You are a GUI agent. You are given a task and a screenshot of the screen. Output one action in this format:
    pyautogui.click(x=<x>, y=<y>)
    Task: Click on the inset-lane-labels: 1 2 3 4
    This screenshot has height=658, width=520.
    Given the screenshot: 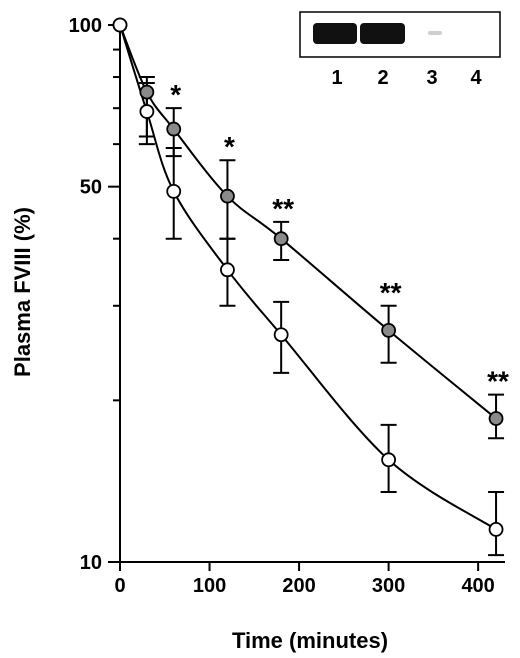 What is the action you would take?
    pyautogui.click(x=406, y=78)
    